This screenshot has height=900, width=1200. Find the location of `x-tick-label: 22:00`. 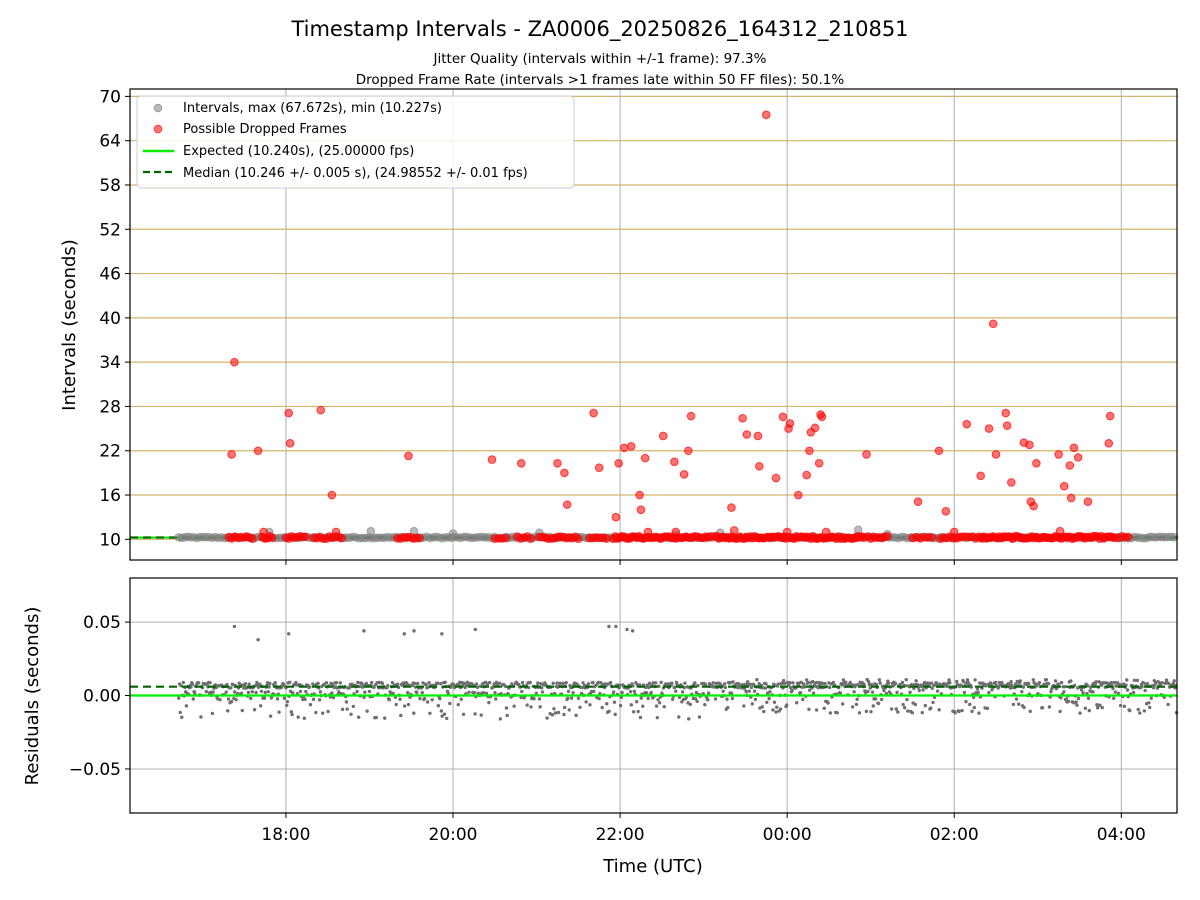

x-tick-label: 22:00 is located at coordinates (620, 835).